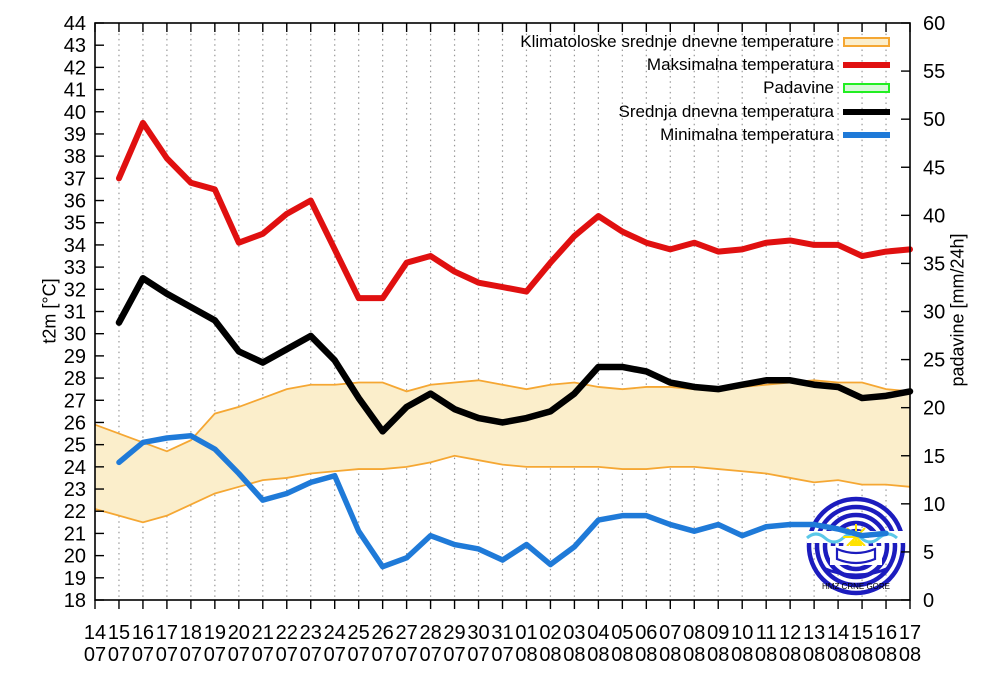 This screenshot has width=1000, height=674. What do you see at coordinates (75, 135) in the screenshot?
I see `y-left-tick-label: 39` at bounding box center [75, 135].